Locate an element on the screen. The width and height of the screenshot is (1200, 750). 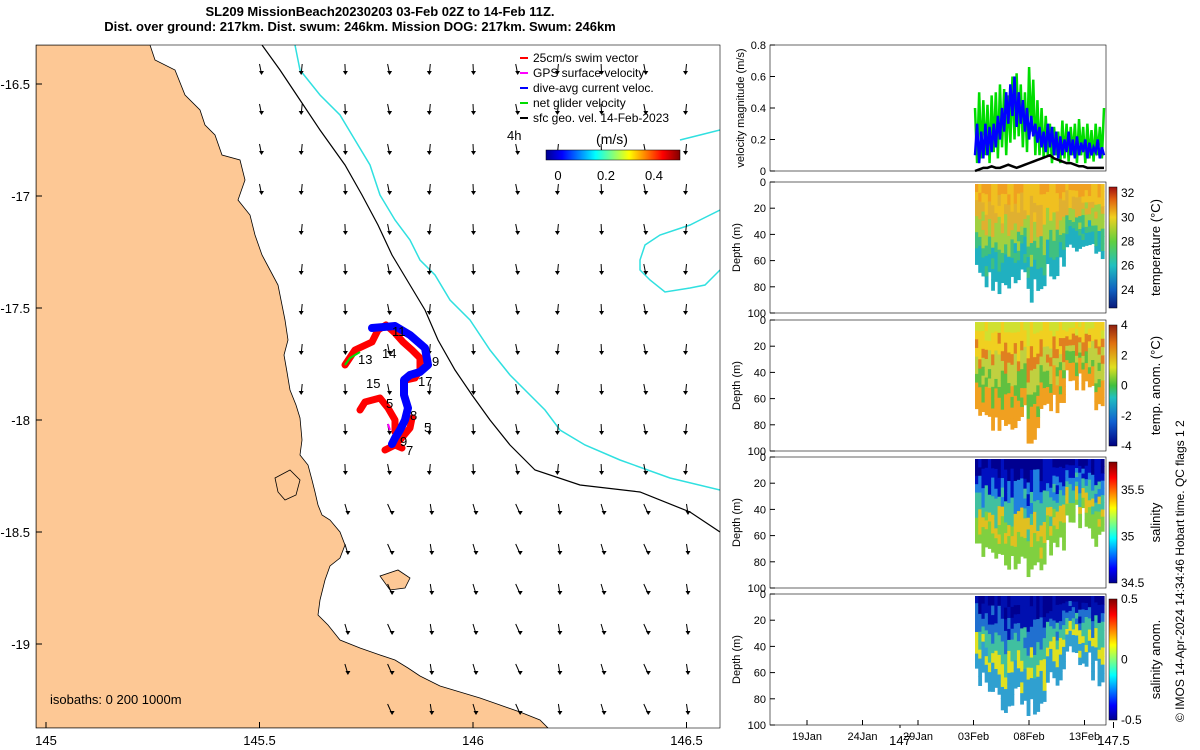
map-x-tick-label: 147 is located at coordinates (900, 740).